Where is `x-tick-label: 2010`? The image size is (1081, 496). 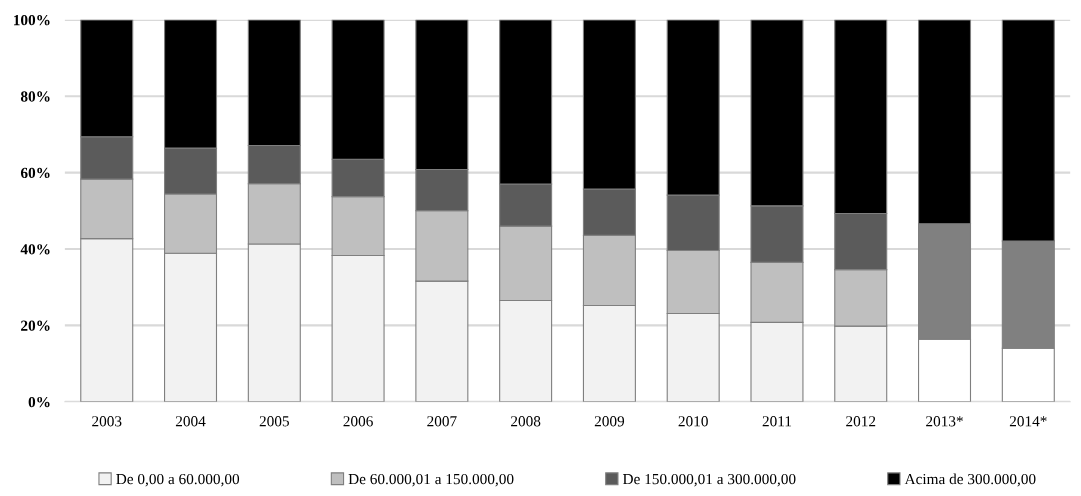 x-tick-label: 2010 is located at coordinates (693, 421).